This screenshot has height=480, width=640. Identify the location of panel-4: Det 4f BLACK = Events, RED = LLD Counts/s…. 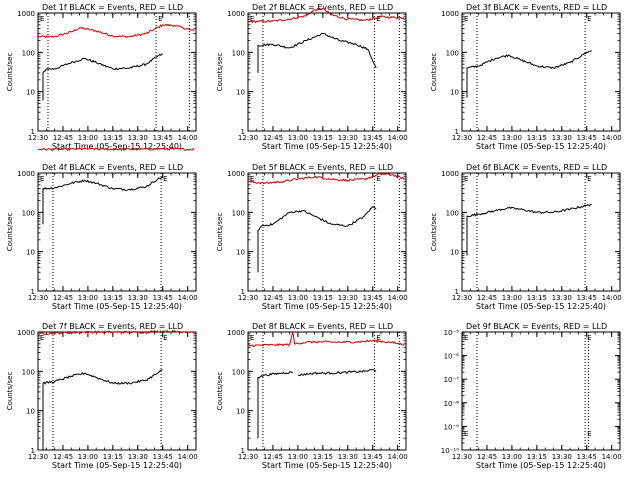
(102, 229).